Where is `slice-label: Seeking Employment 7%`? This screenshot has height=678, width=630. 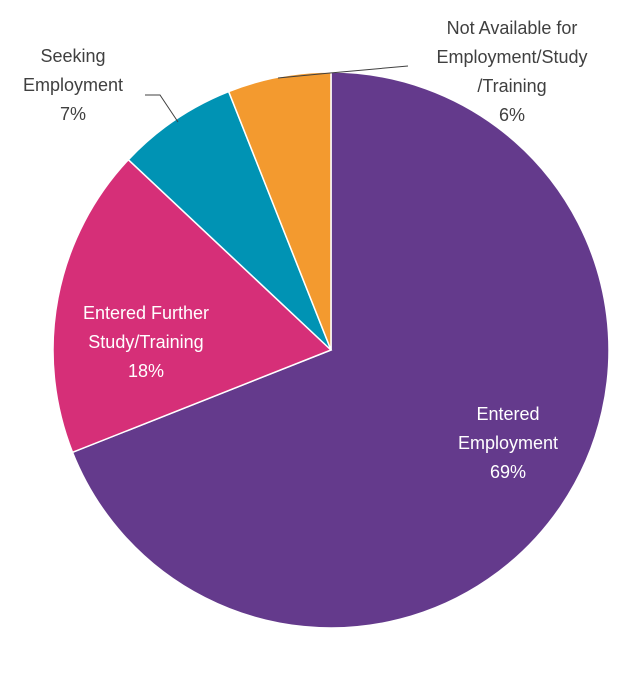
slice-label: Seeking Employment 7% is located at coordinates (73, 85).